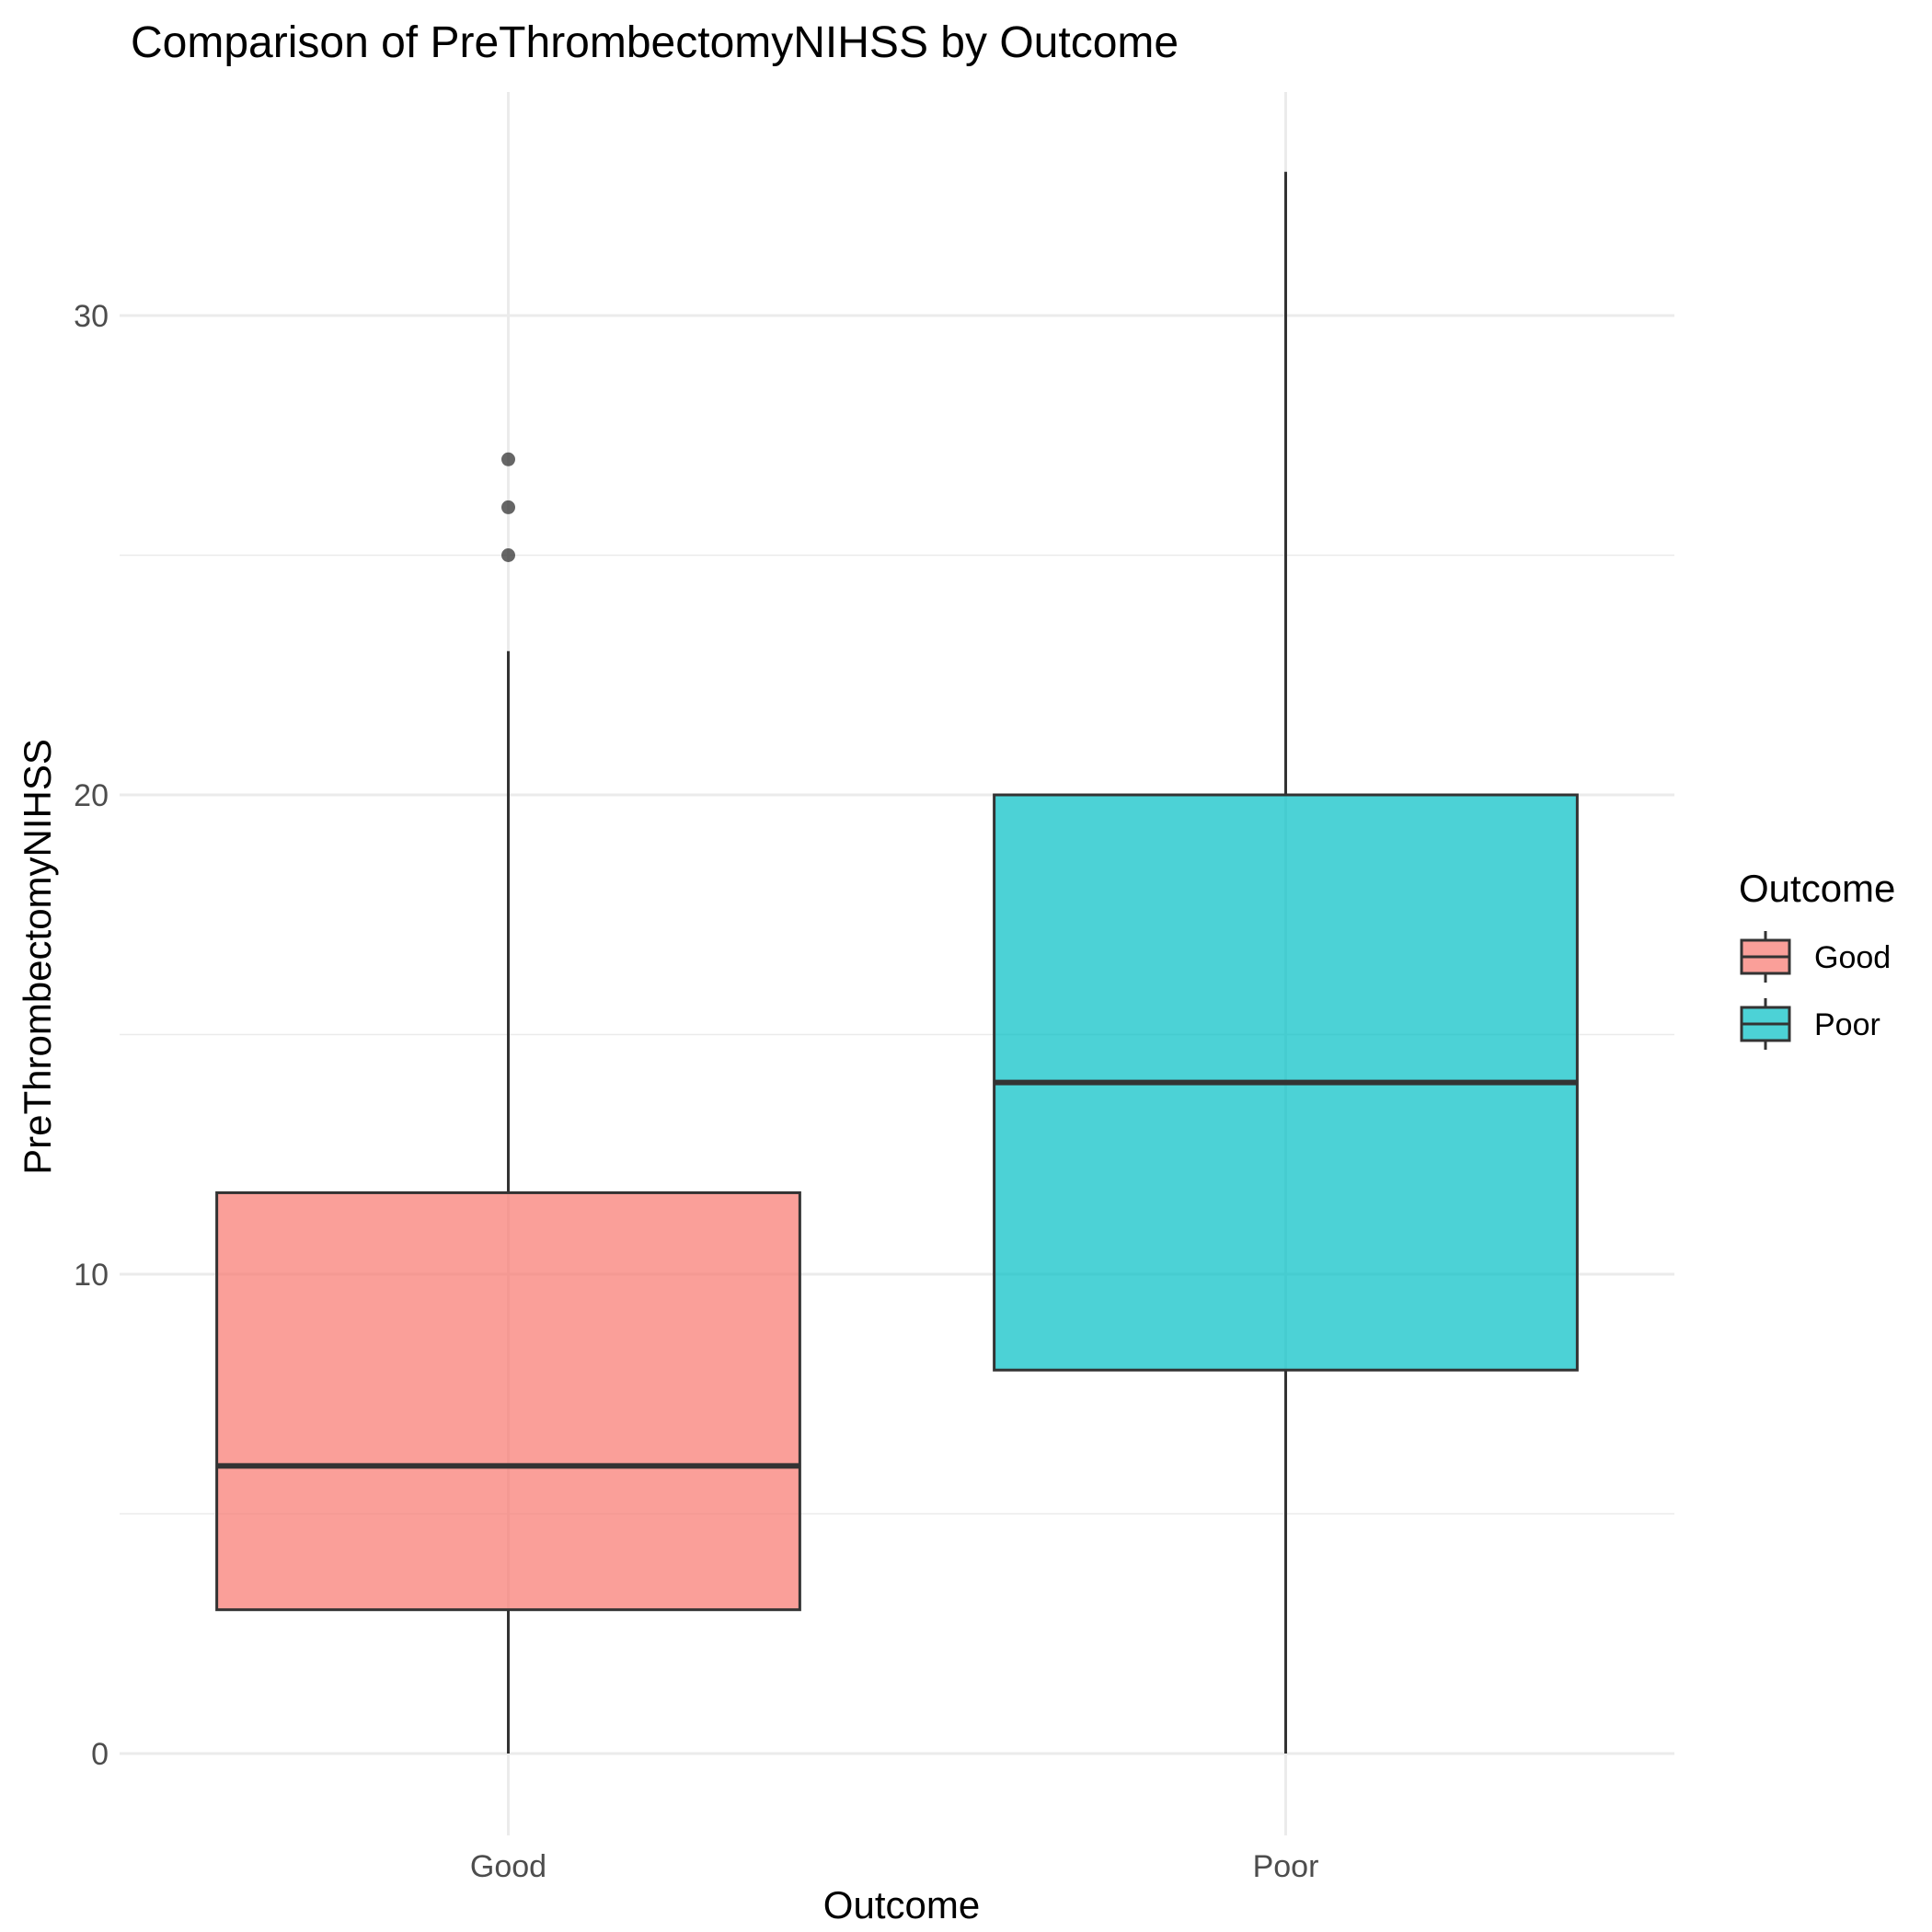 The height and width of the screenshot is (1932, 1932). What do you see at coordinates (91, 1275) in the screenshot?
I see `y-tick-label: 10` at bounding box center [91, 1275].